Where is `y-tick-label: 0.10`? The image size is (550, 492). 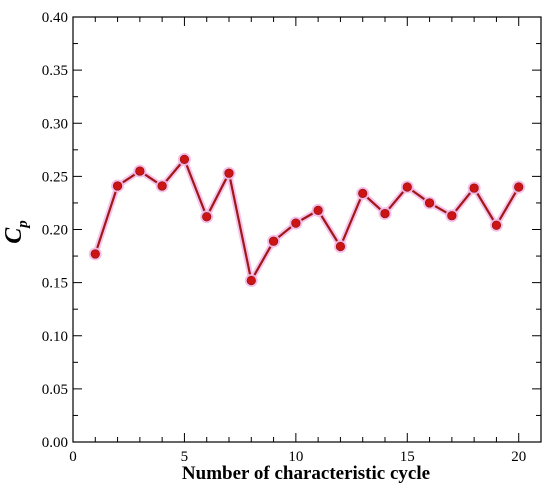 y-tick-label: 0.10 is located at coordinates (55, 337).